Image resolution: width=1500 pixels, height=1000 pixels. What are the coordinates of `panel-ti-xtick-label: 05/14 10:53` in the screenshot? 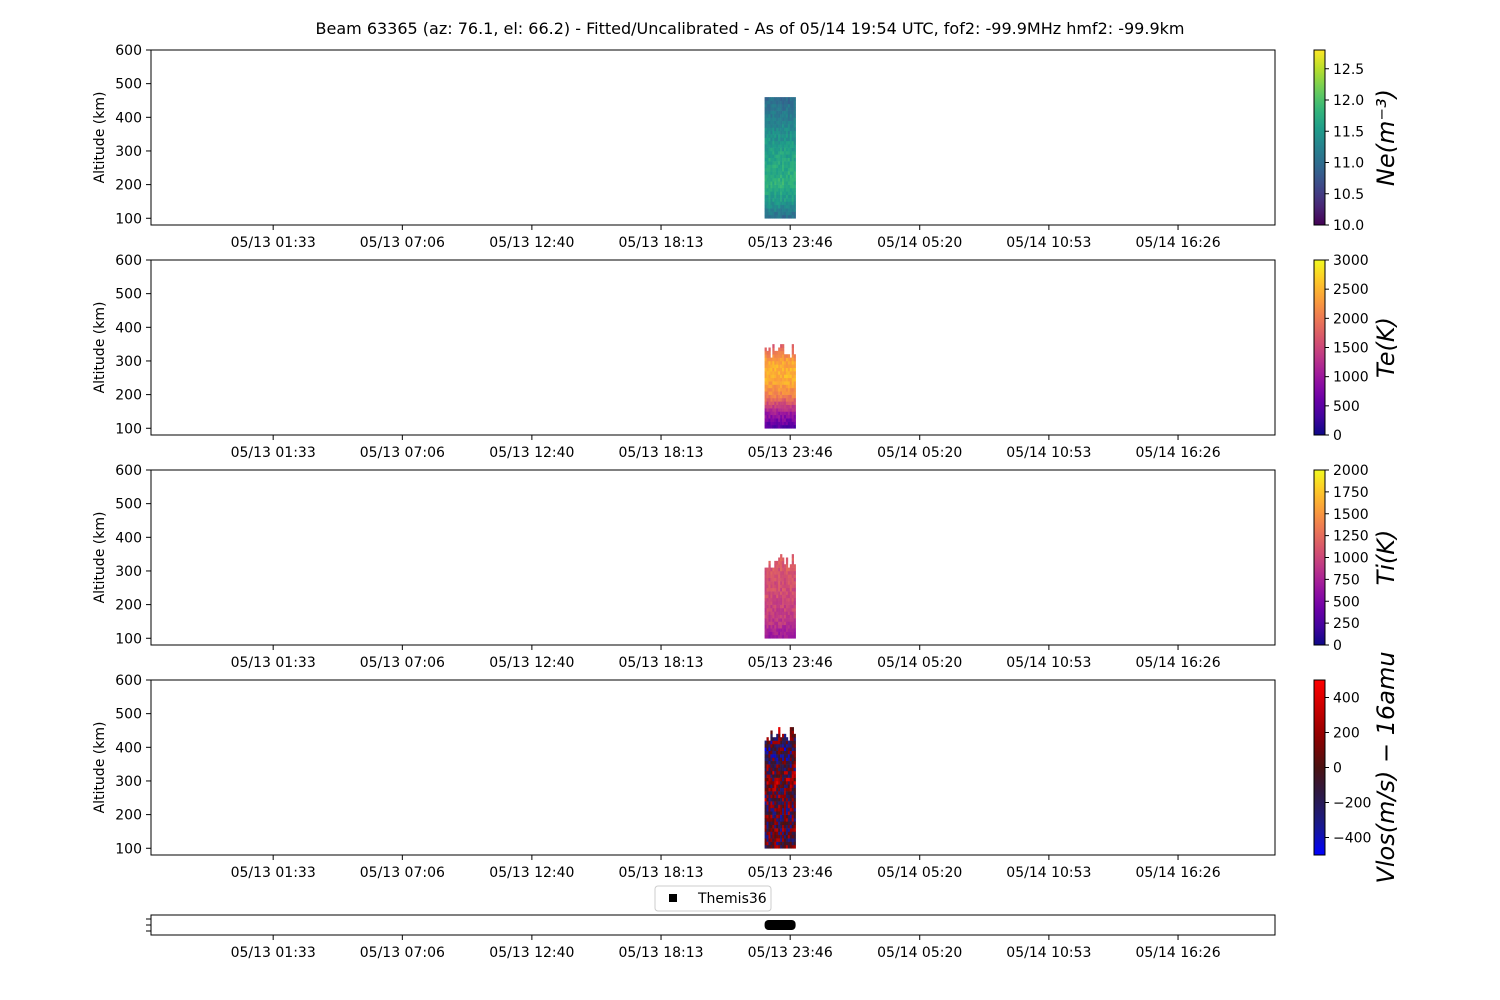 It's located at (1048, 663).